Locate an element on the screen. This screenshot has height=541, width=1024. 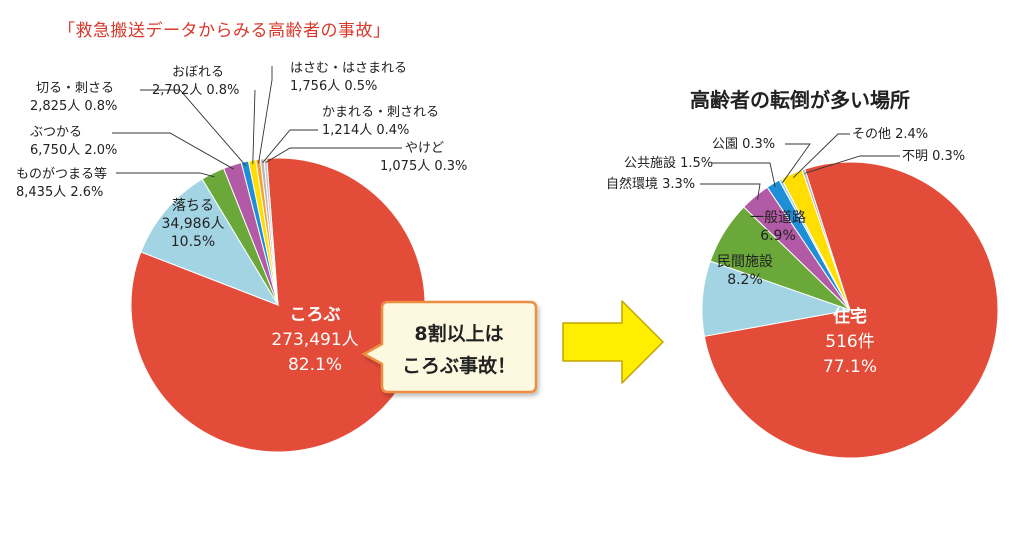
slice-label-minkan: 民間施設 is located at coordinates (745, 262).